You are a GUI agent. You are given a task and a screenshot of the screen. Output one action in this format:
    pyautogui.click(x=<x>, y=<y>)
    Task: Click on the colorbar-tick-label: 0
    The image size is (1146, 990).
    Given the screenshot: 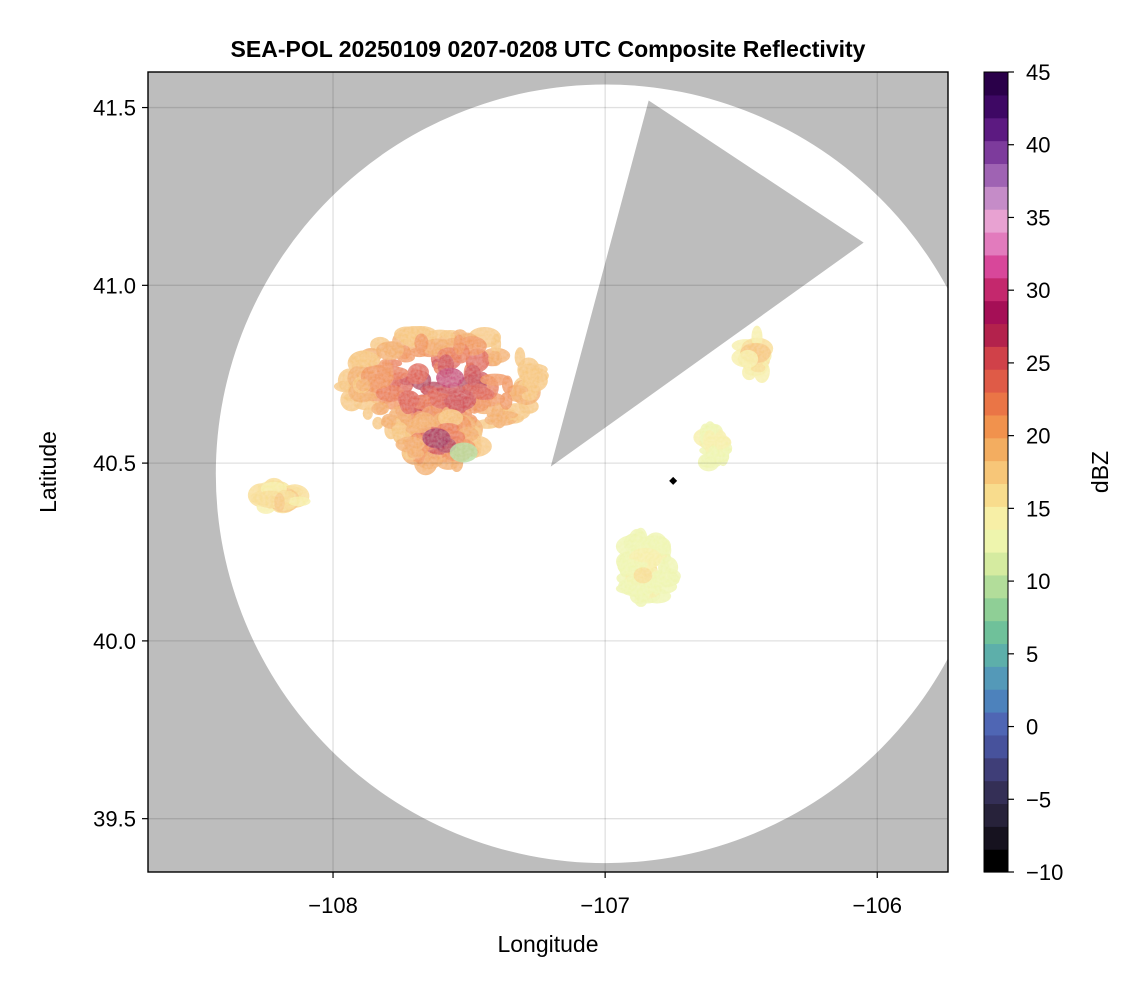 What is the action you would take?
    pyautogui.click(x=1032, y=727)
    